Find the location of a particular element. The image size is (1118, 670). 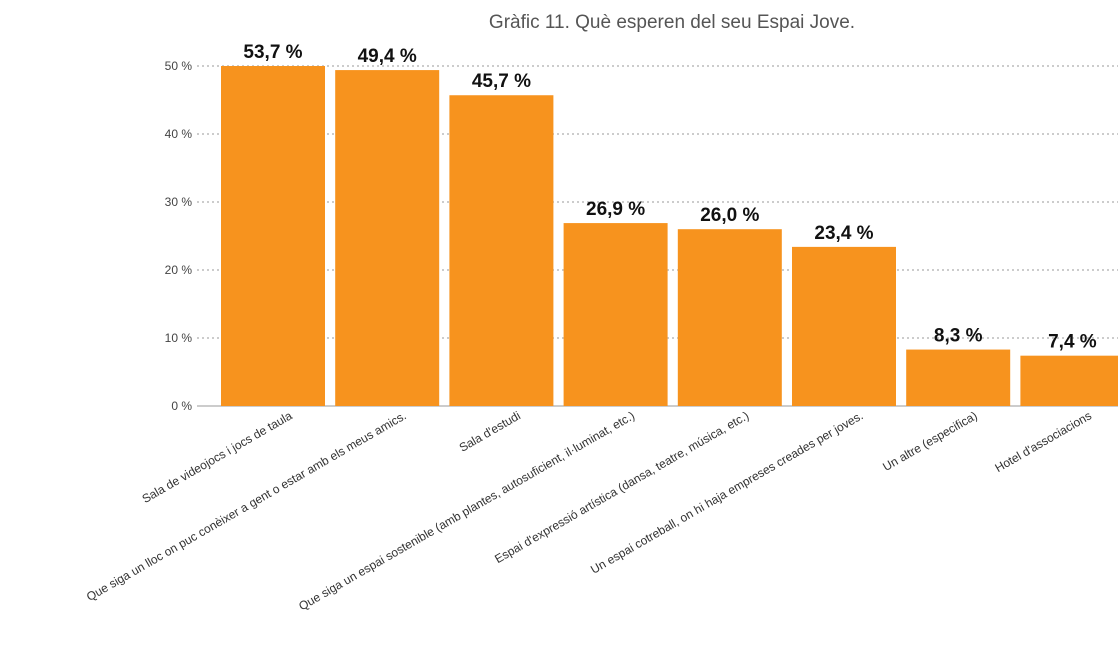

x-tick-label: Hotel d'associacions is located at coordinates (1042, 441).